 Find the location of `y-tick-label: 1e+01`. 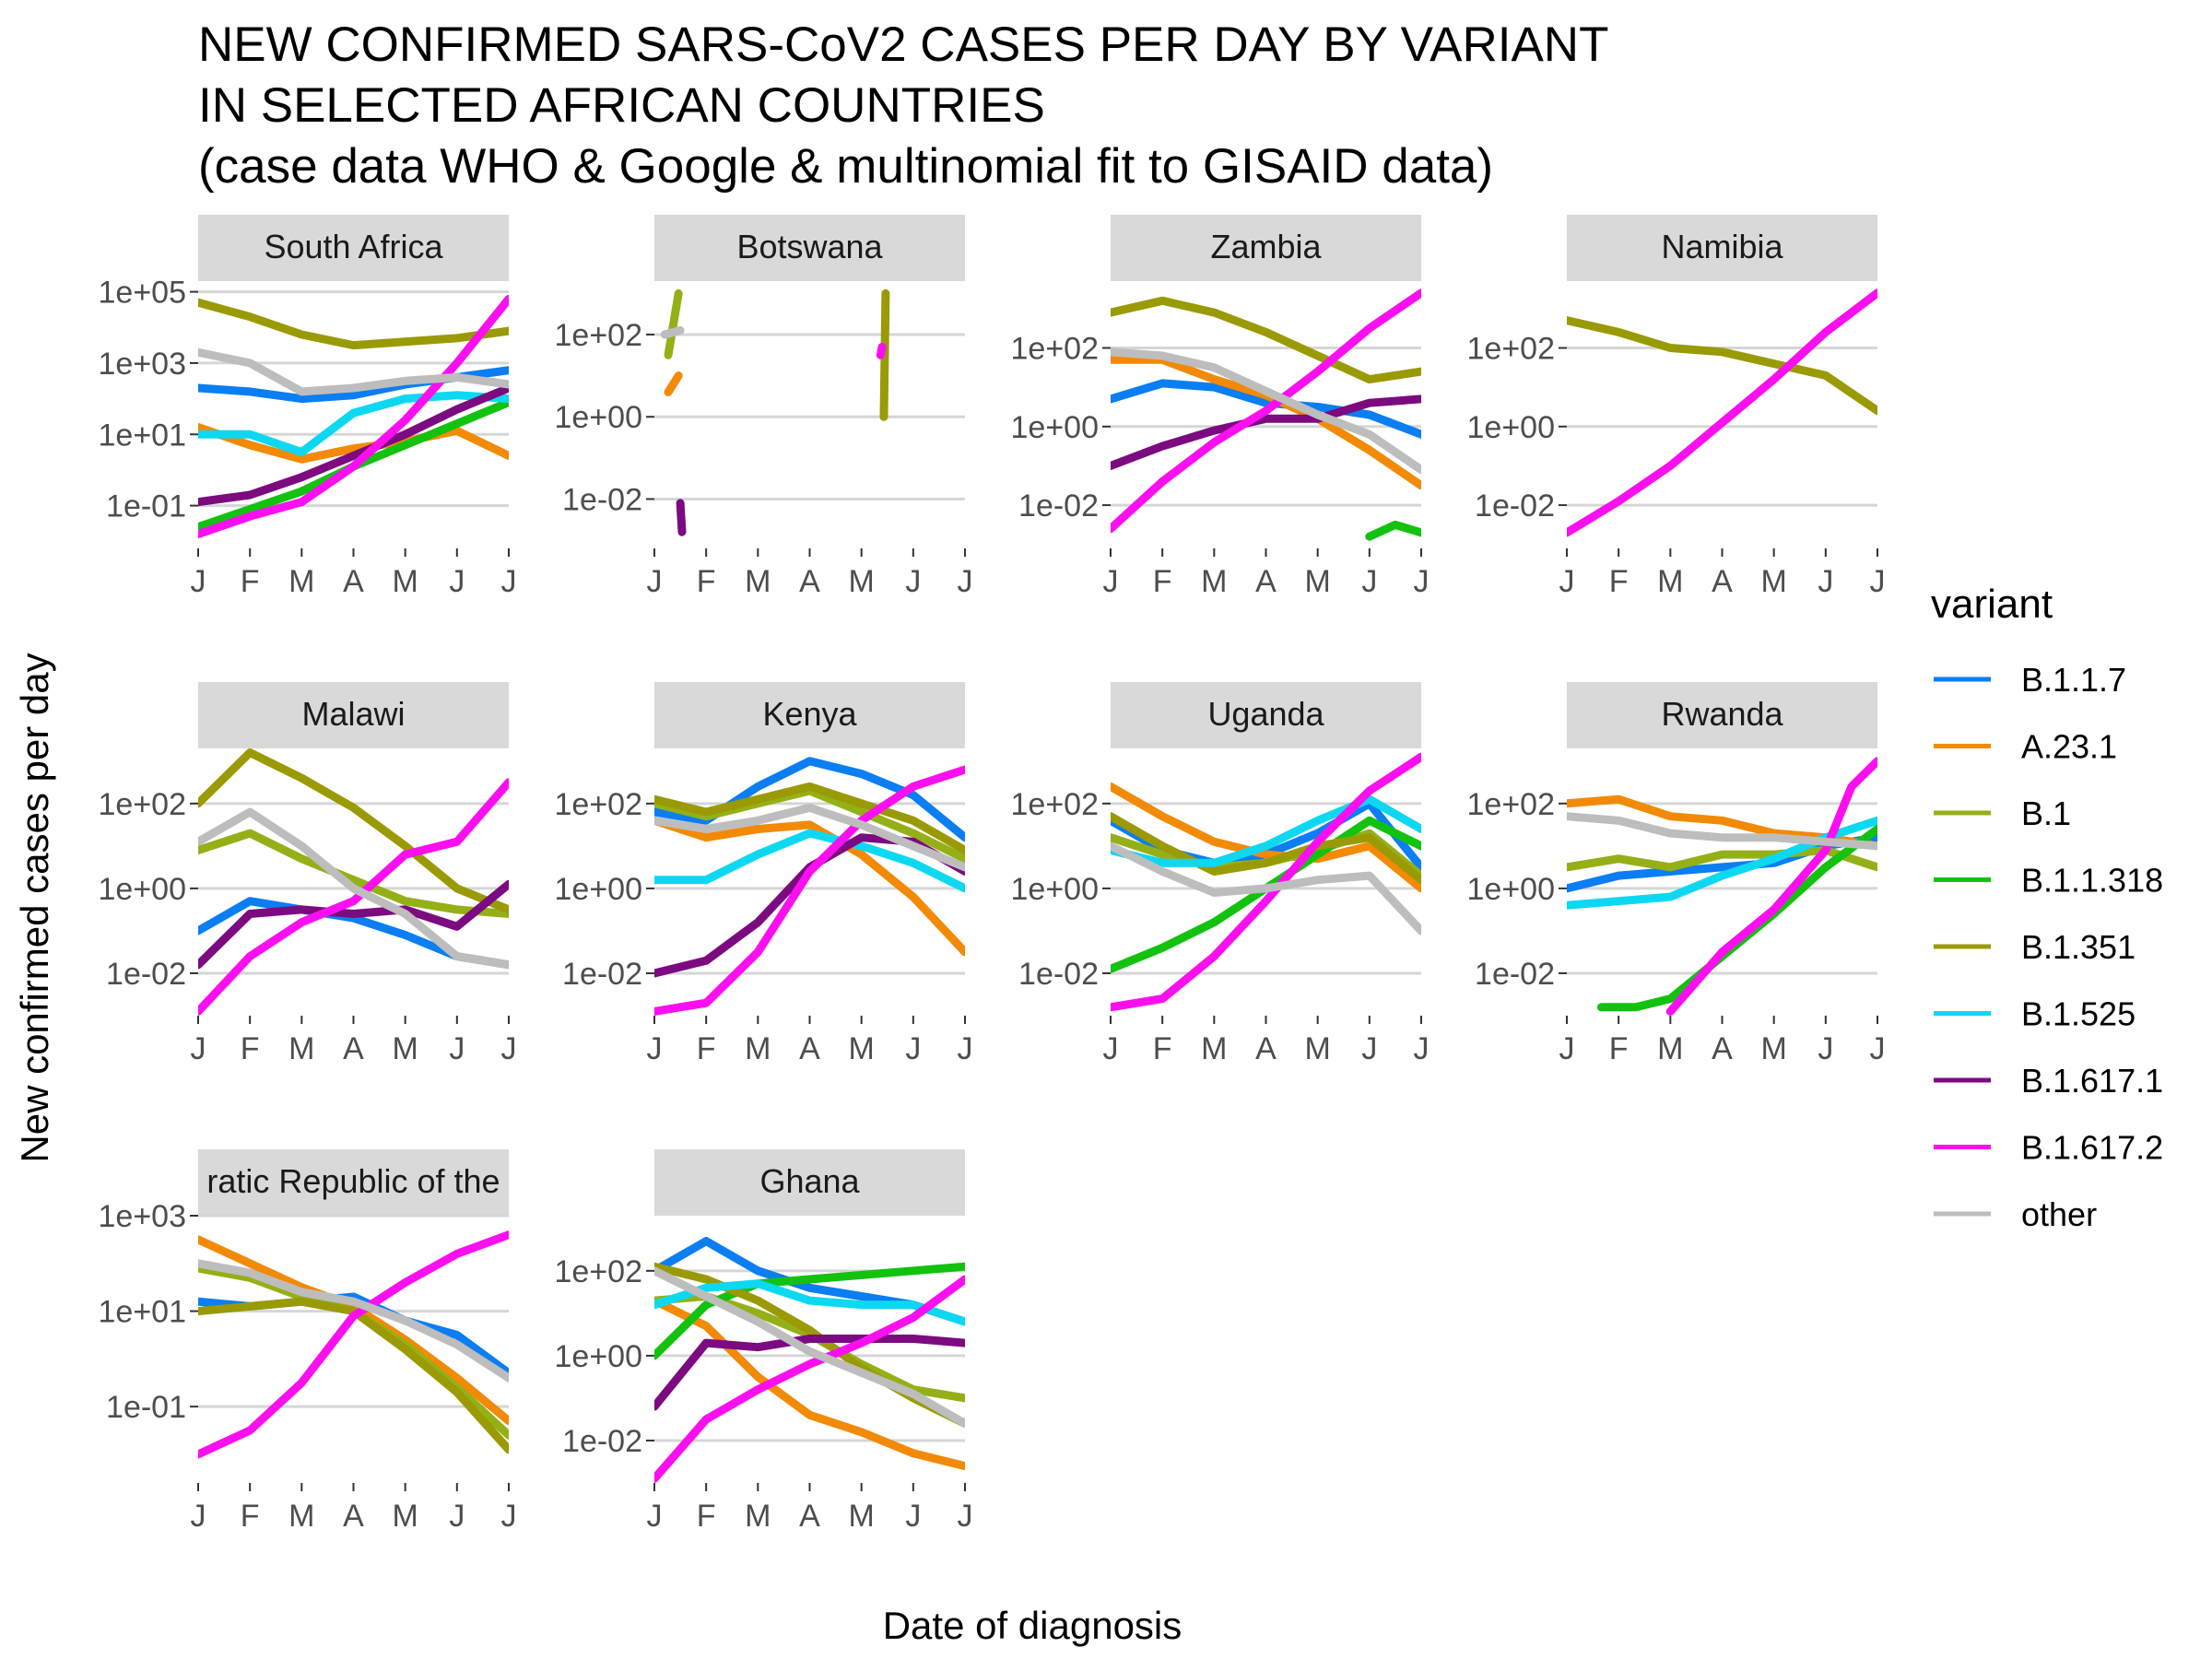

y-tick-label: 1e+01 is located at coordinates (143, 435).